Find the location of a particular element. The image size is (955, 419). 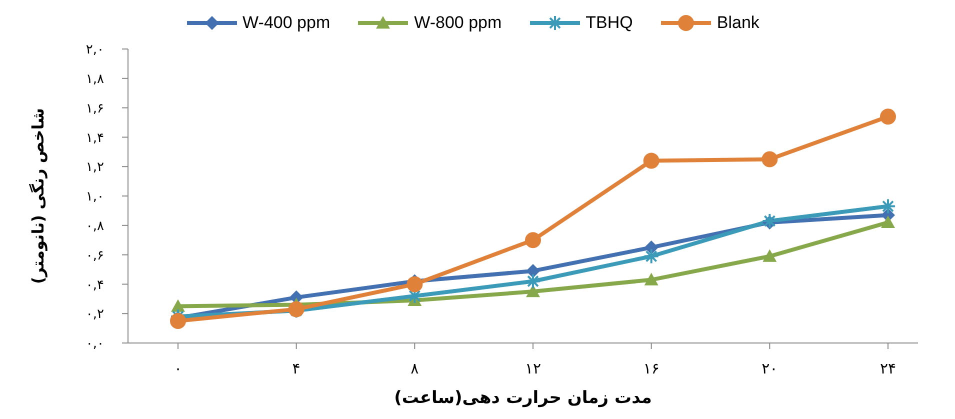

legend-label: TBHQ is located at coordinates (608, 23).